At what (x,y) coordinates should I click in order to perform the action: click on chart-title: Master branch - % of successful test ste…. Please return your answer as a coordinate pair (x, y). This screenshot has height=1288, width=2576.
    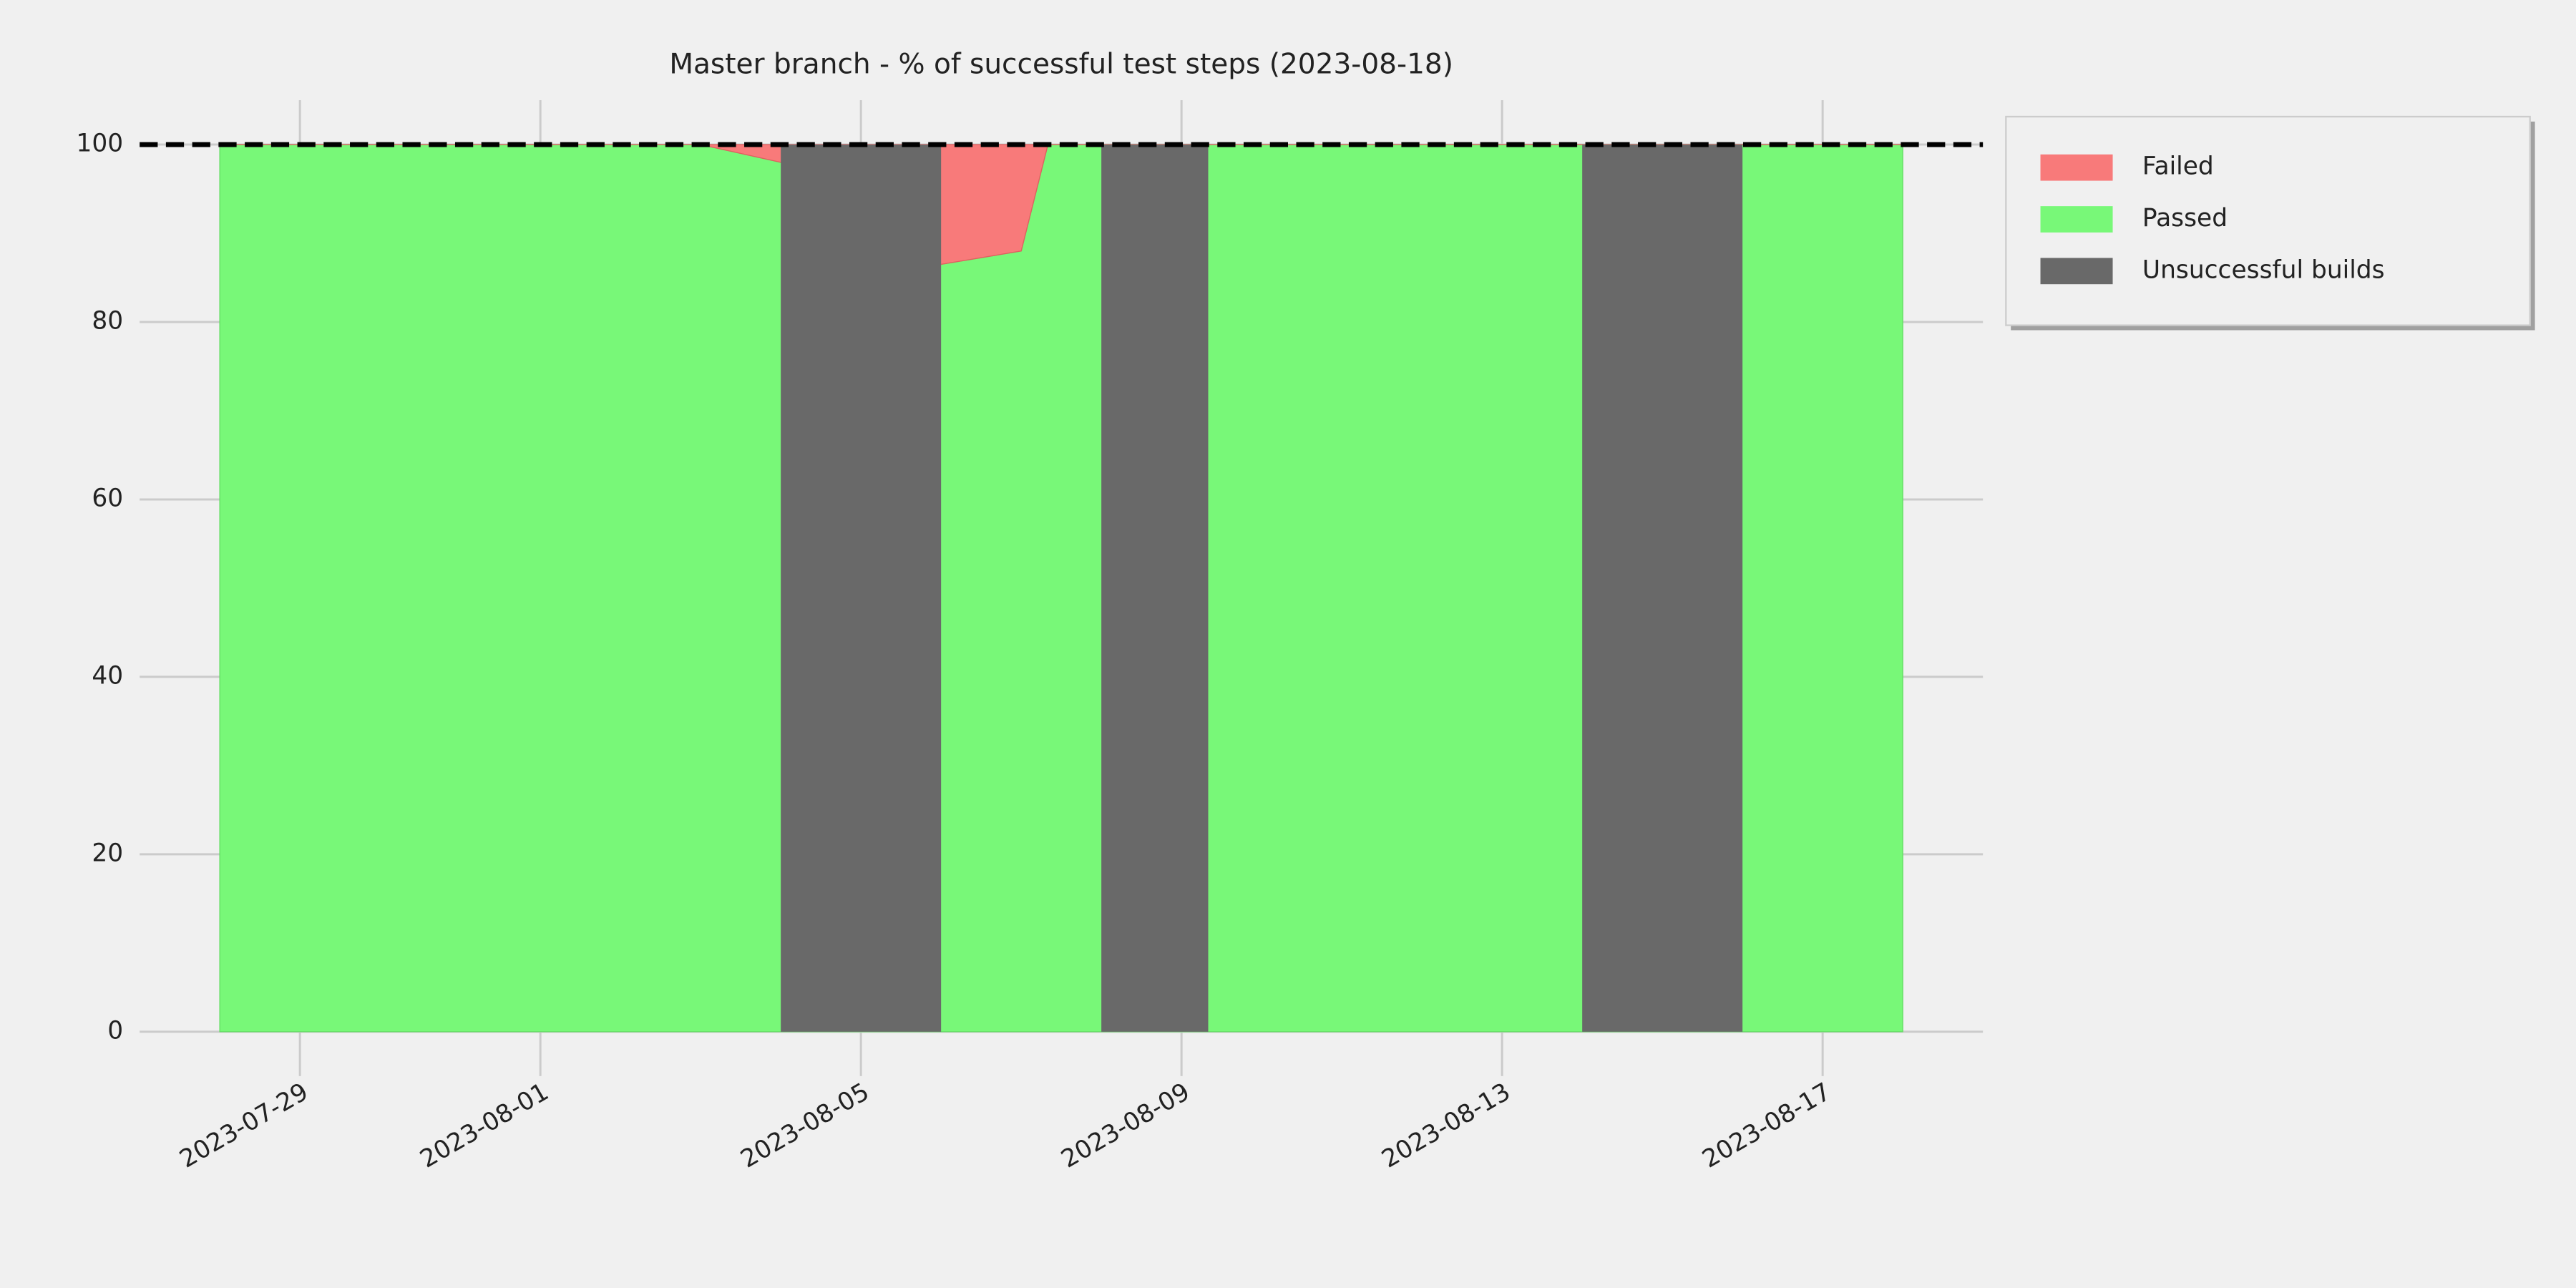
    Looking at the image, I should click on (1061, 64).